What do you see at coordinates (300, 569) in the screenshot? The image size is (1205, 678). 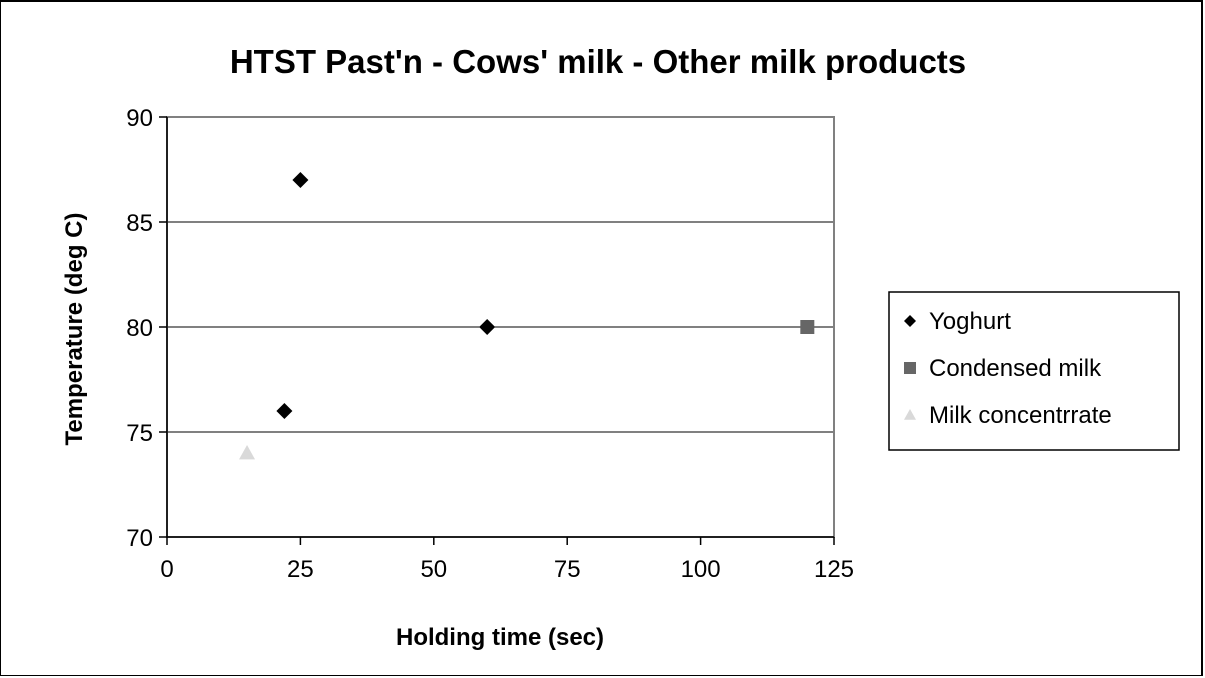 I see `x-tick-label: 25` at bounding box center [300, 569].